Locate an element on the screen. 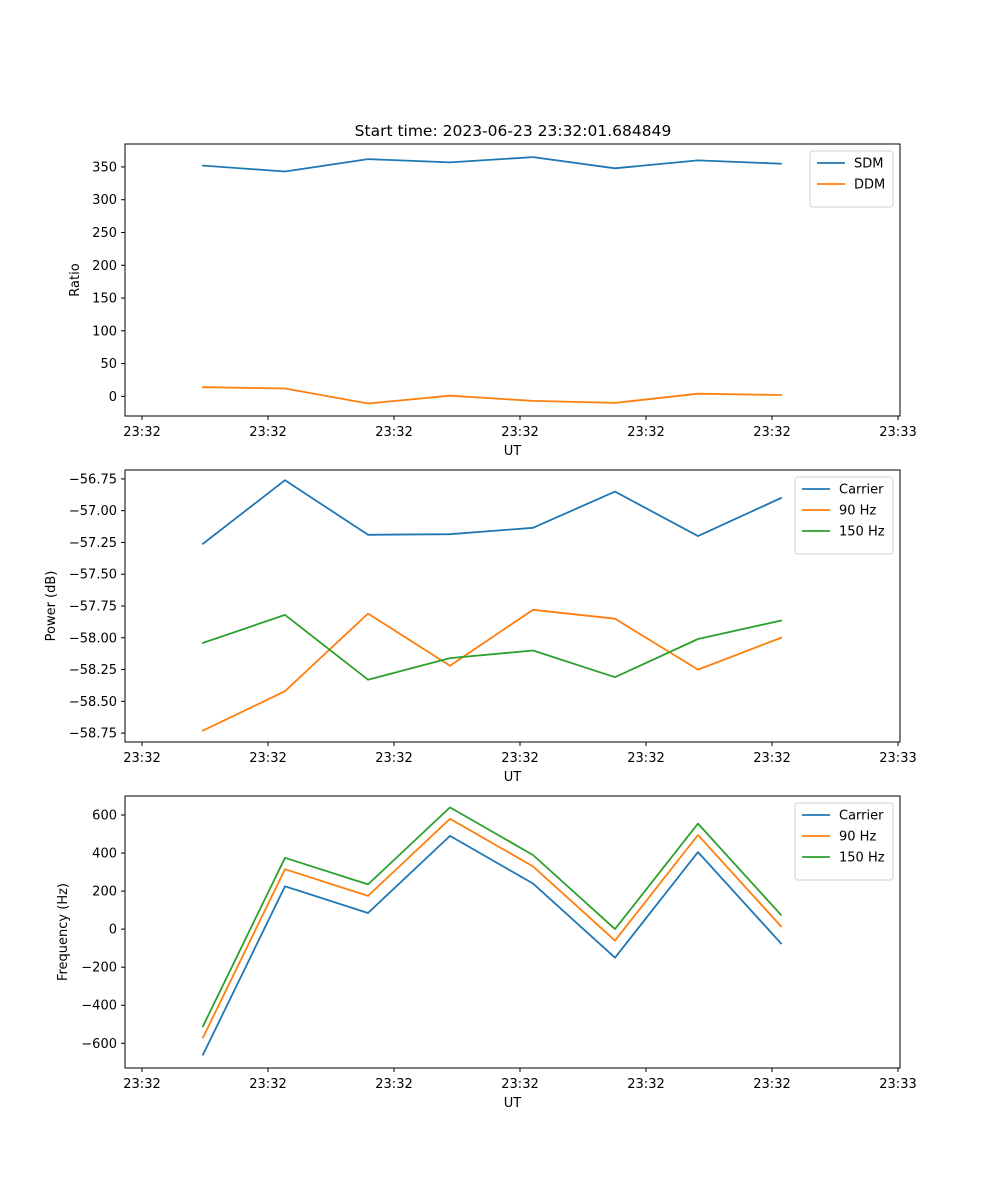 The width and height of the screenshot is (1000, 1200). panel-1-series-sdm is located at coordinates (492, 164).